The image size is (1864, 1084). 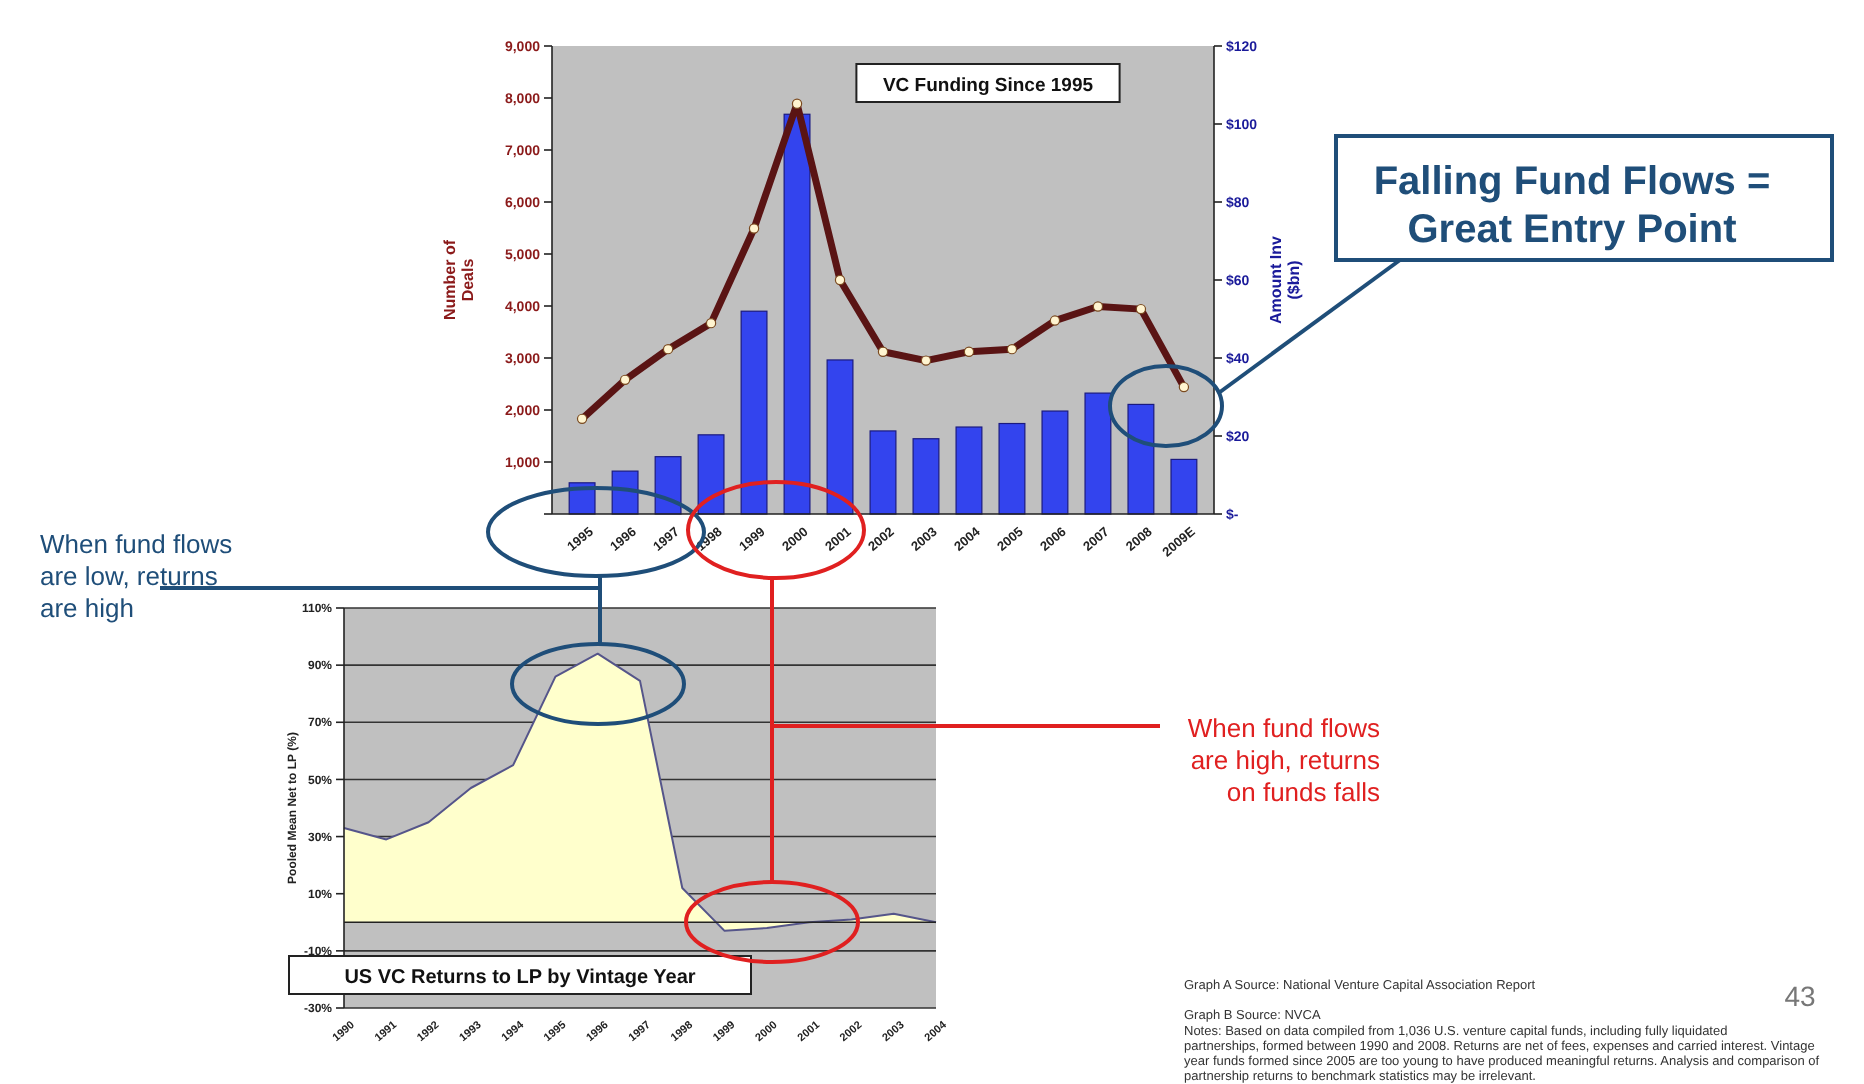 What do you see at coordinates (1285, 279) in the screenshot?
I see `y2-axis-title: Amount Inv ($bn)` at bounding box center [1285, 279].